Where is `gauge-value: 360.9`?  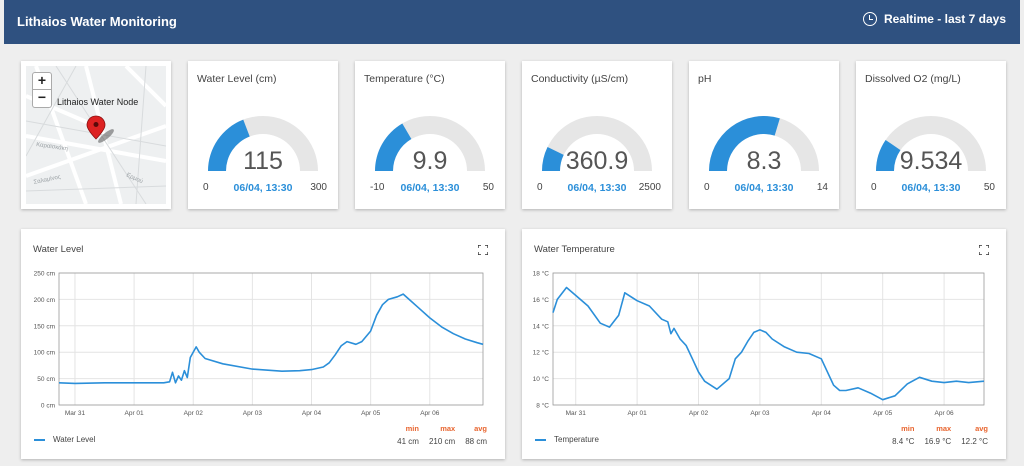
gauge-value: 360.9 is located at coordinates (597, 161).